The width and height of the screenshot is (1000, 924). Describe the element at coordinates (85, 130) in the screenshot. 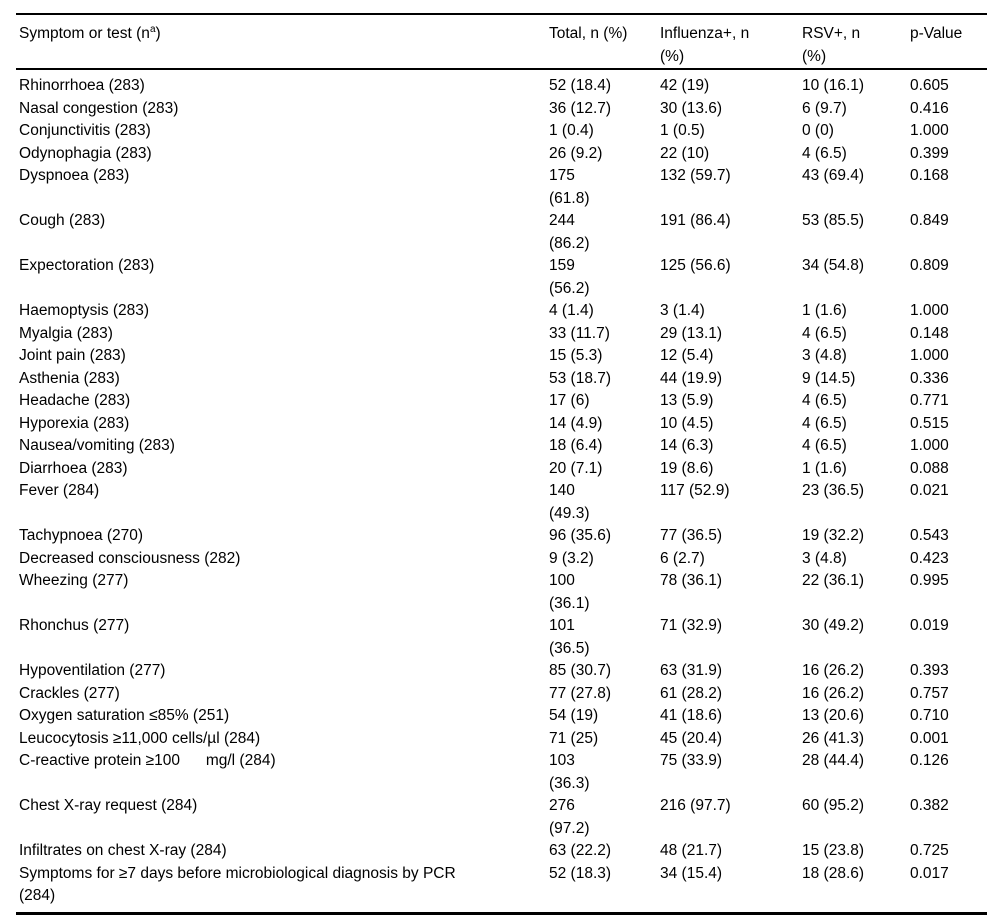

I see `symptom-cell: Conjunctivitis (283)` at that location.